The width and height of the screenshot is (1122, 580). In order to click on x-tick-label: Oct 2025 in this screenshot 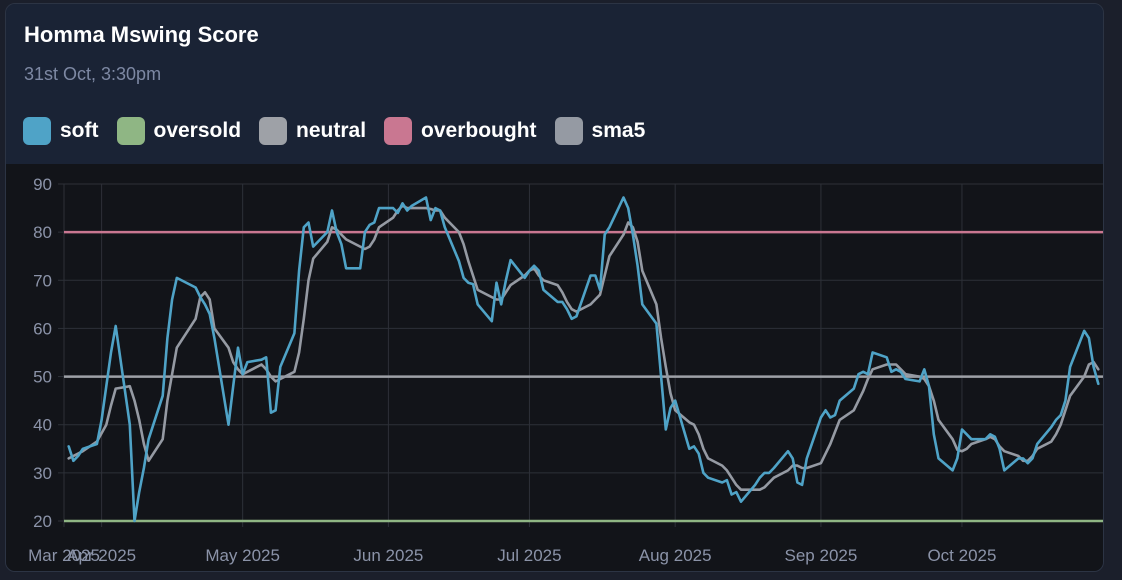, I will do `click(961, 555)`.